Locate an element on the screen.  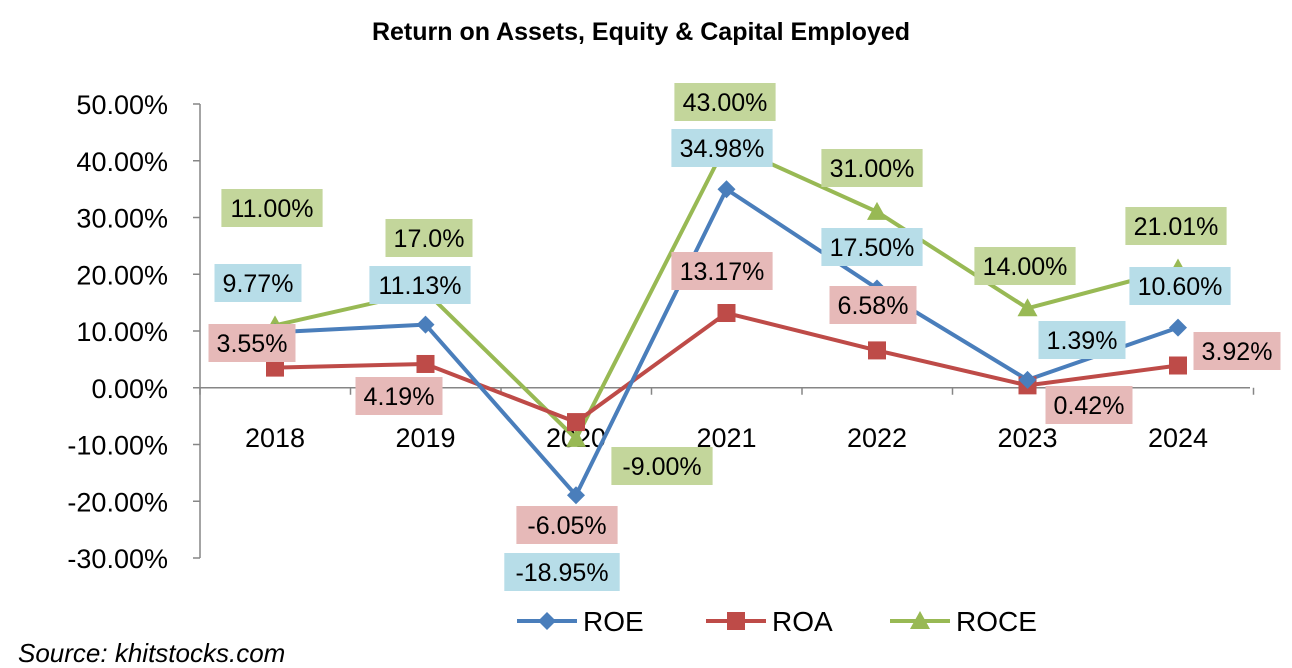
y-tick-label: 0.00% is located at coordinates (129, 389).